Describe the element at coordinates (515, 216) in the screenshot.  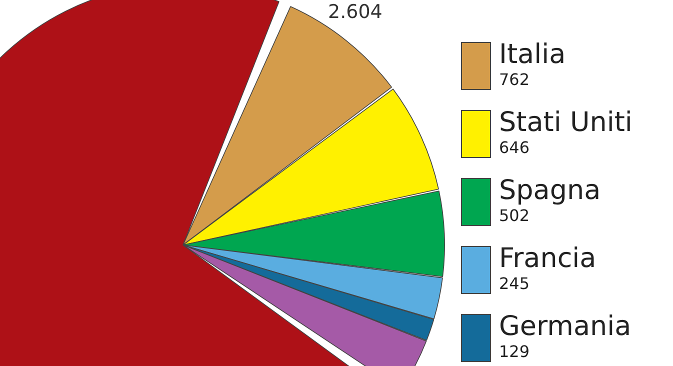
I see `data-label: 502` at that location.